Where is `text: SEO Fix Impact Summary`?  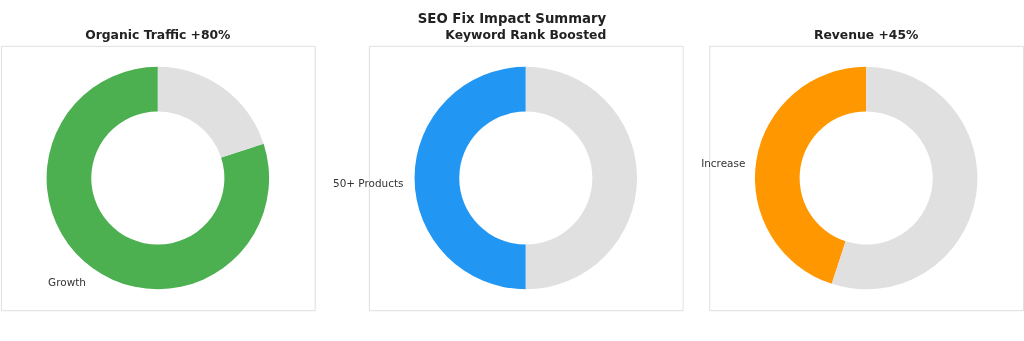 text: SEO Fix Impact Summary is located at coordinates (512, 18).